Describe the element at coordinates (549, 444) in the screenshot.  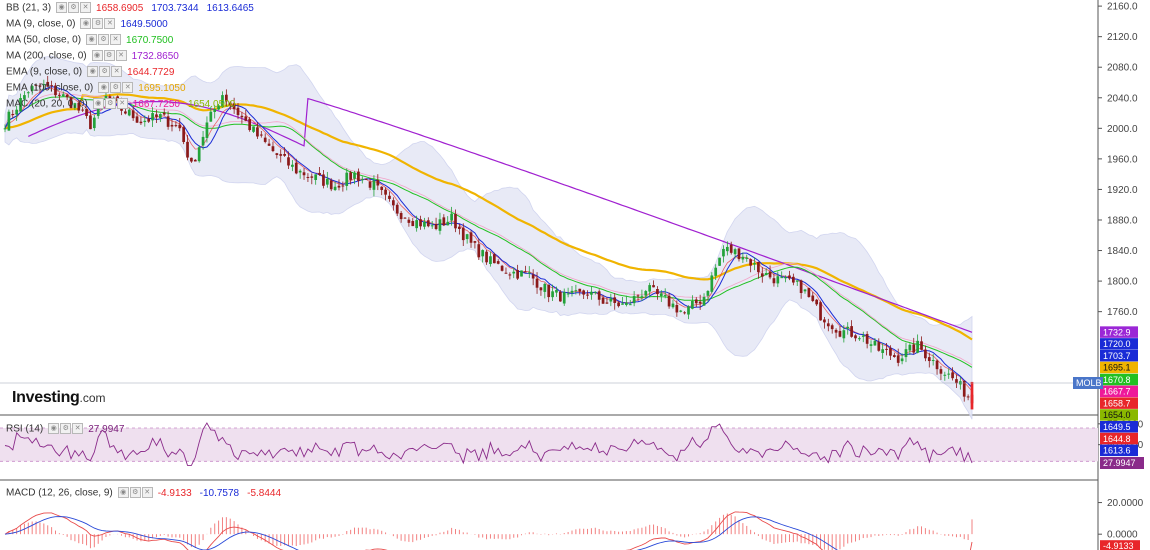
I see `rsi-panel` at that location.